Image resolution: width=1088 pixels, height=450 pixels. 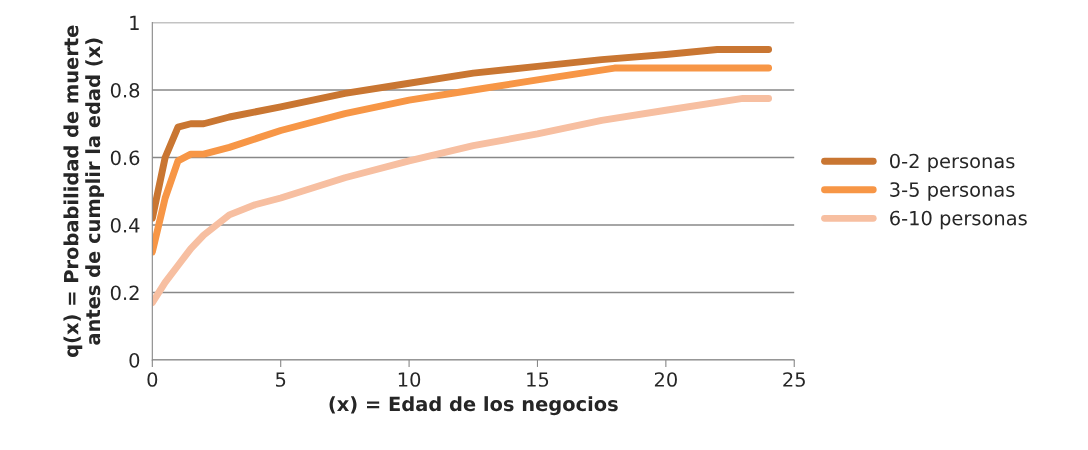 I want to click on y-tick-label: 0.8, so click(x=125, y=90).